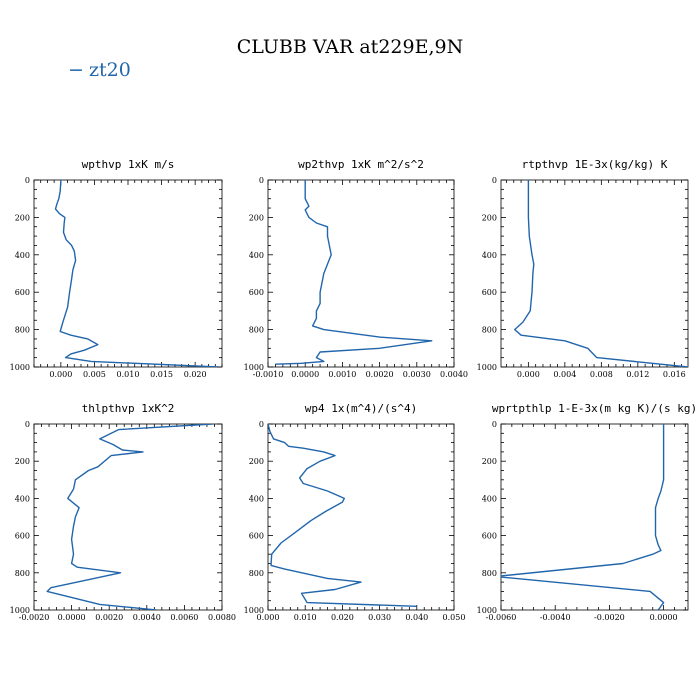 This screenshot has height=700, width=700. I want to click on figure-title: CLUBB VAR at229E,9N, so click(350, 47).